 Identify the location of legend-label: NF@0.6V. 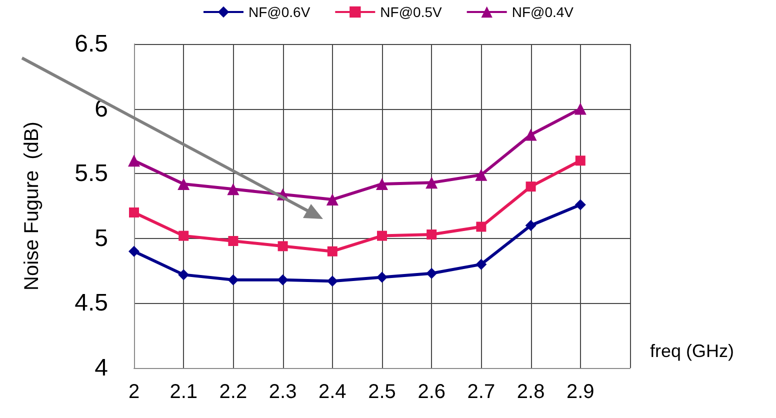
(279, 12).